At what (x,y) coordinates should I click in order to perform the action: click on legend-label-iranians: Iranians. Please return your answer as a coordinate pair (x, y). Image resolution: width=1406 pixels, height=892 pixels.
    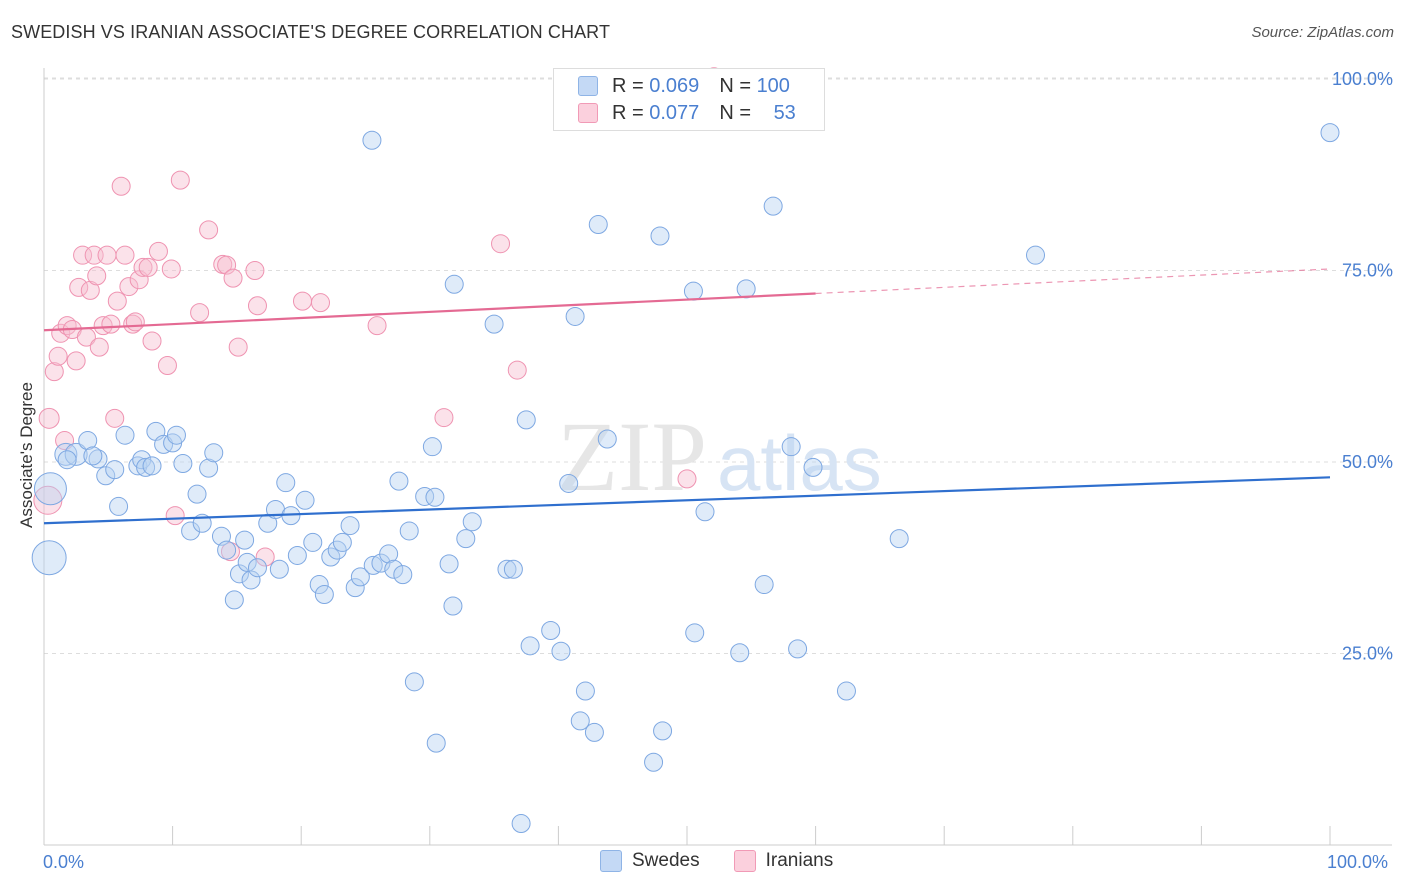
    Looking at the image, I should click on (799, 860).